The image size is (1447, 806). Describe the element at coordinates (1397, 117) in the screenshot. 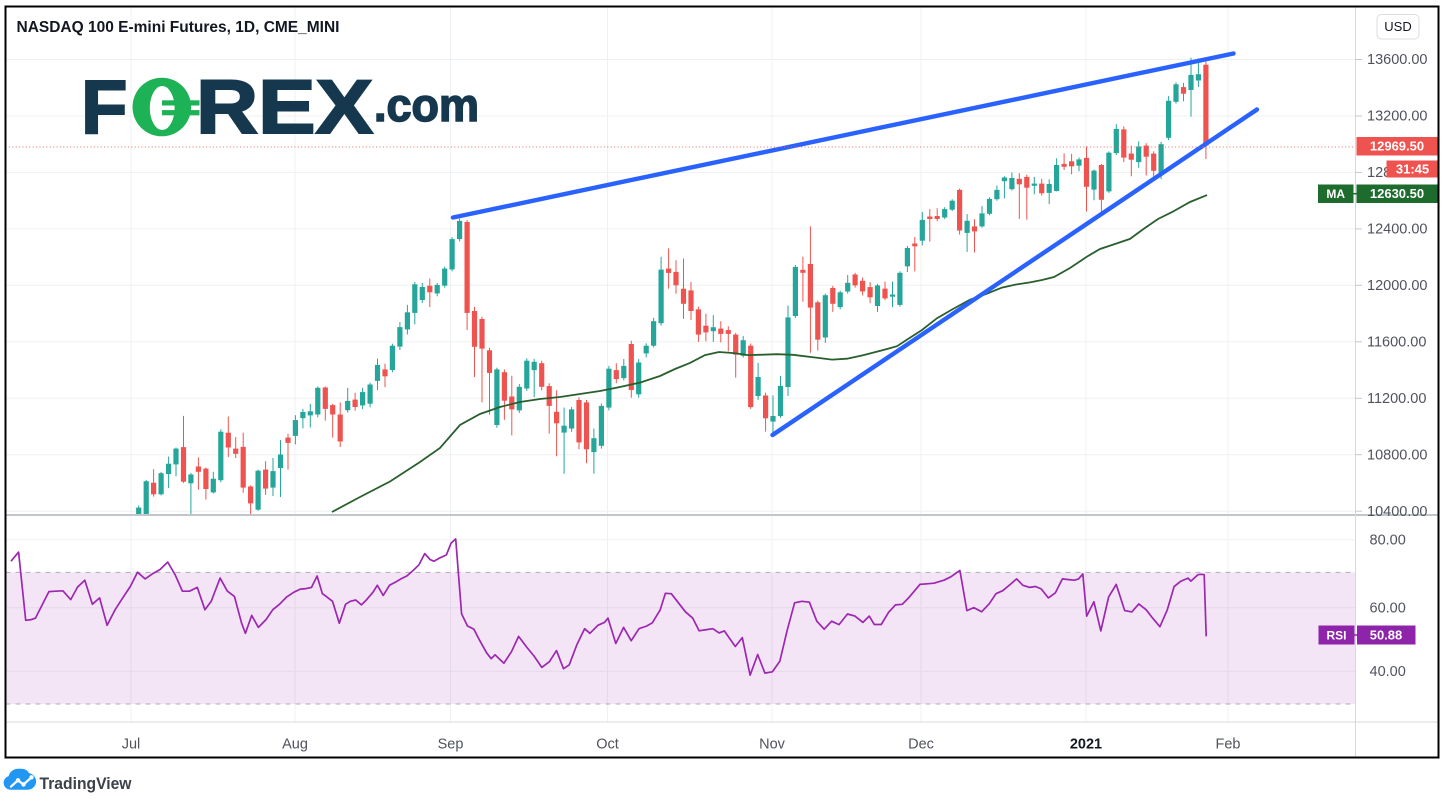

I see `svg-text: 13200.00` at that location.